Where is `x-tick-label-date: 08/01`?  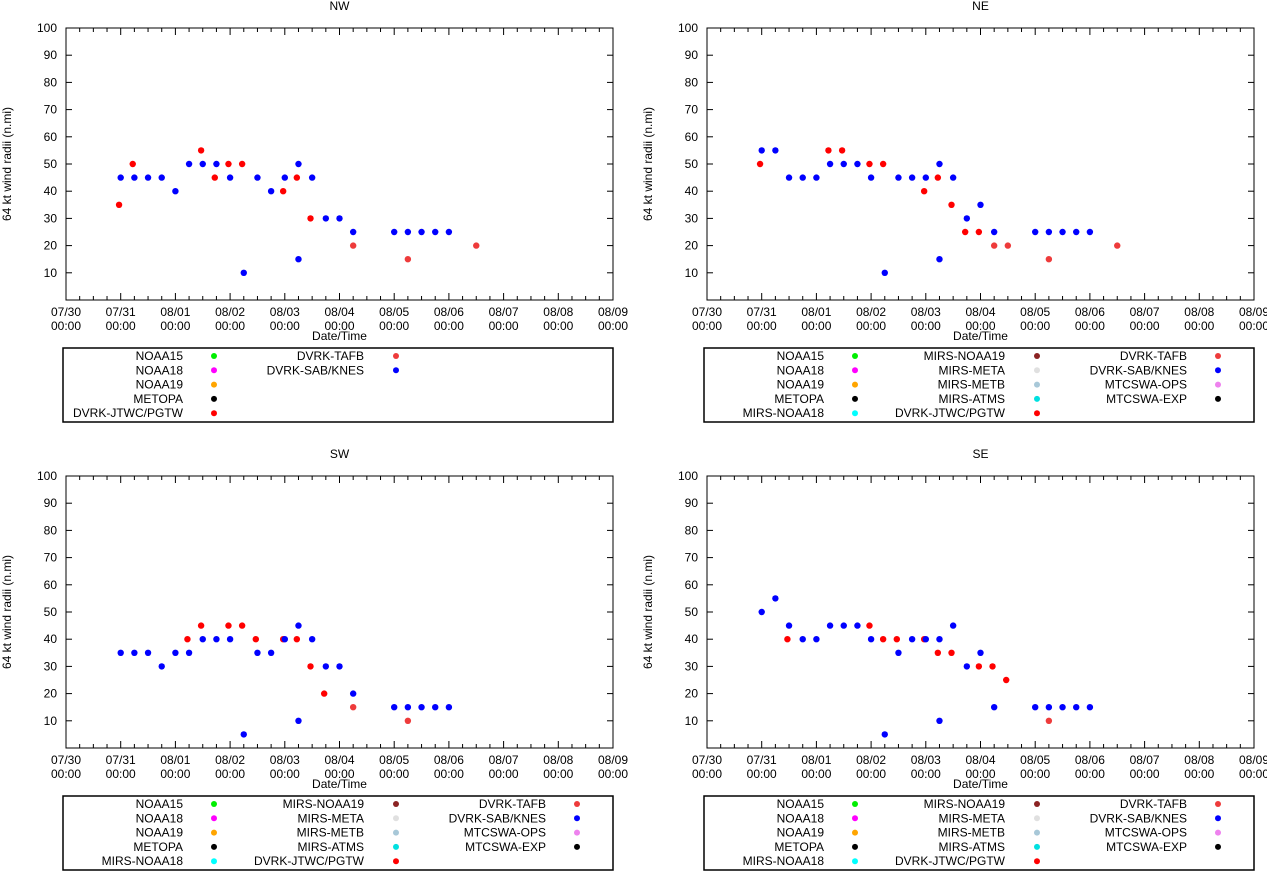 x-tick-label-date: 08/01 is located at coordinates (816, 312).